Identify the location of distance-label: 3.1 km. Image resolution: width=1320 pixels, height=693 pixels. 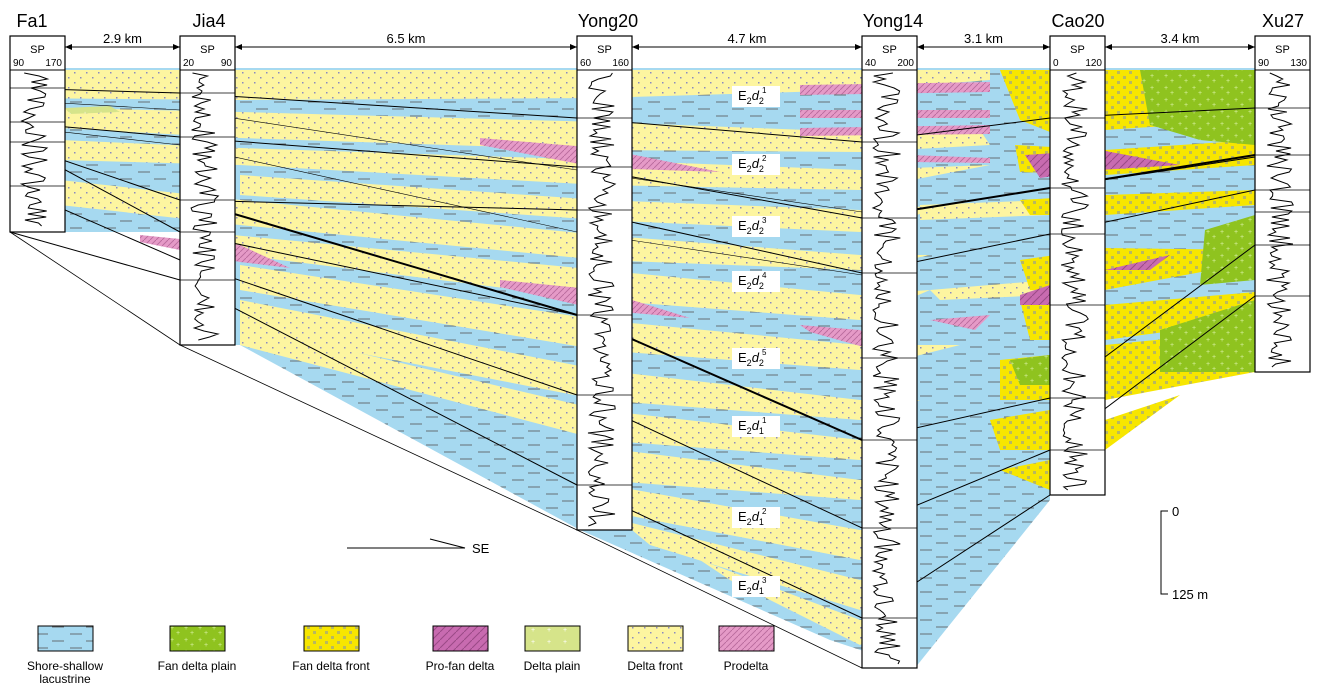
(983, 38).